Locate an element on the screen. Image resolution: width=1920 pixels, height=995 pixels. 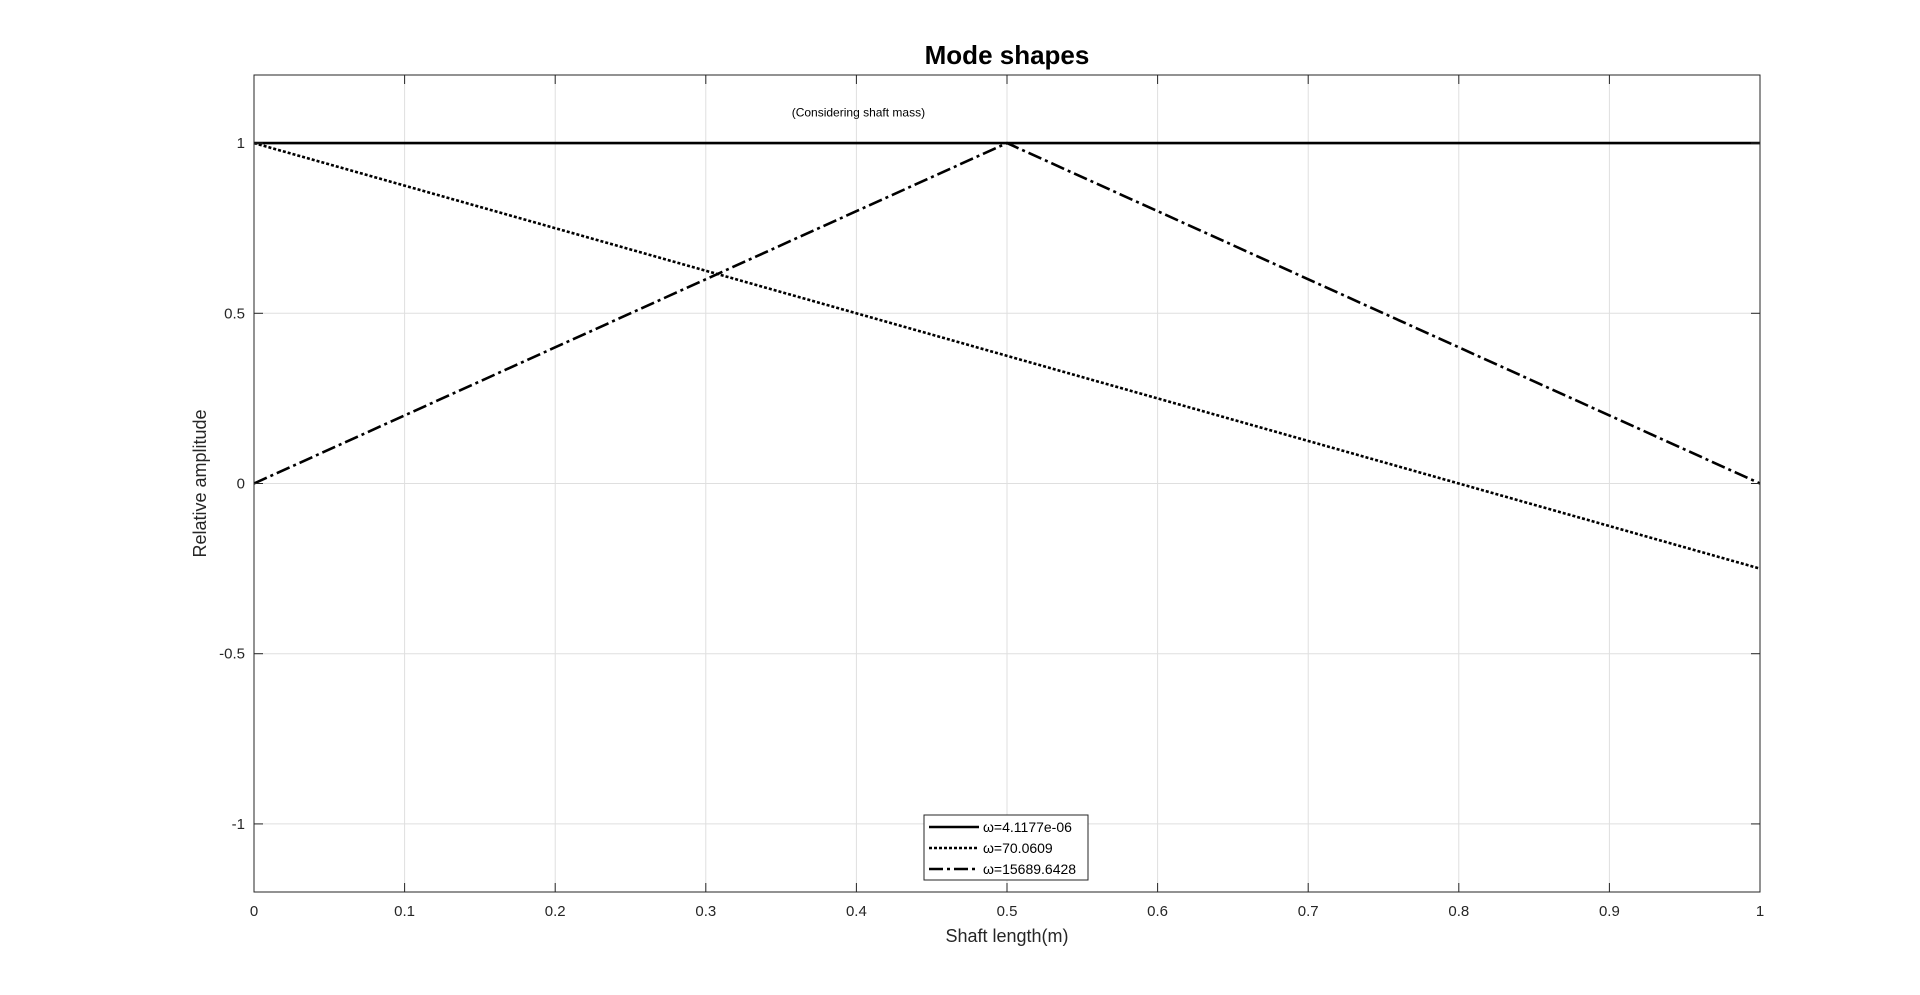
chart-title: Mode shapes is located at coordinates (1007, 55).